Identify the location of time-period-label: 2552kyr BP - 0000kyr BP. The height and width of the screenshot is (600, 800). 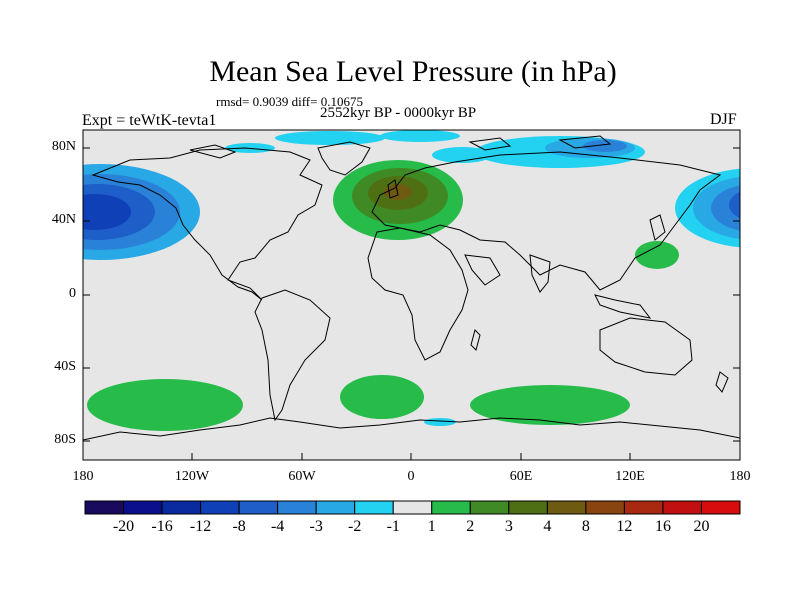
(398, 113).